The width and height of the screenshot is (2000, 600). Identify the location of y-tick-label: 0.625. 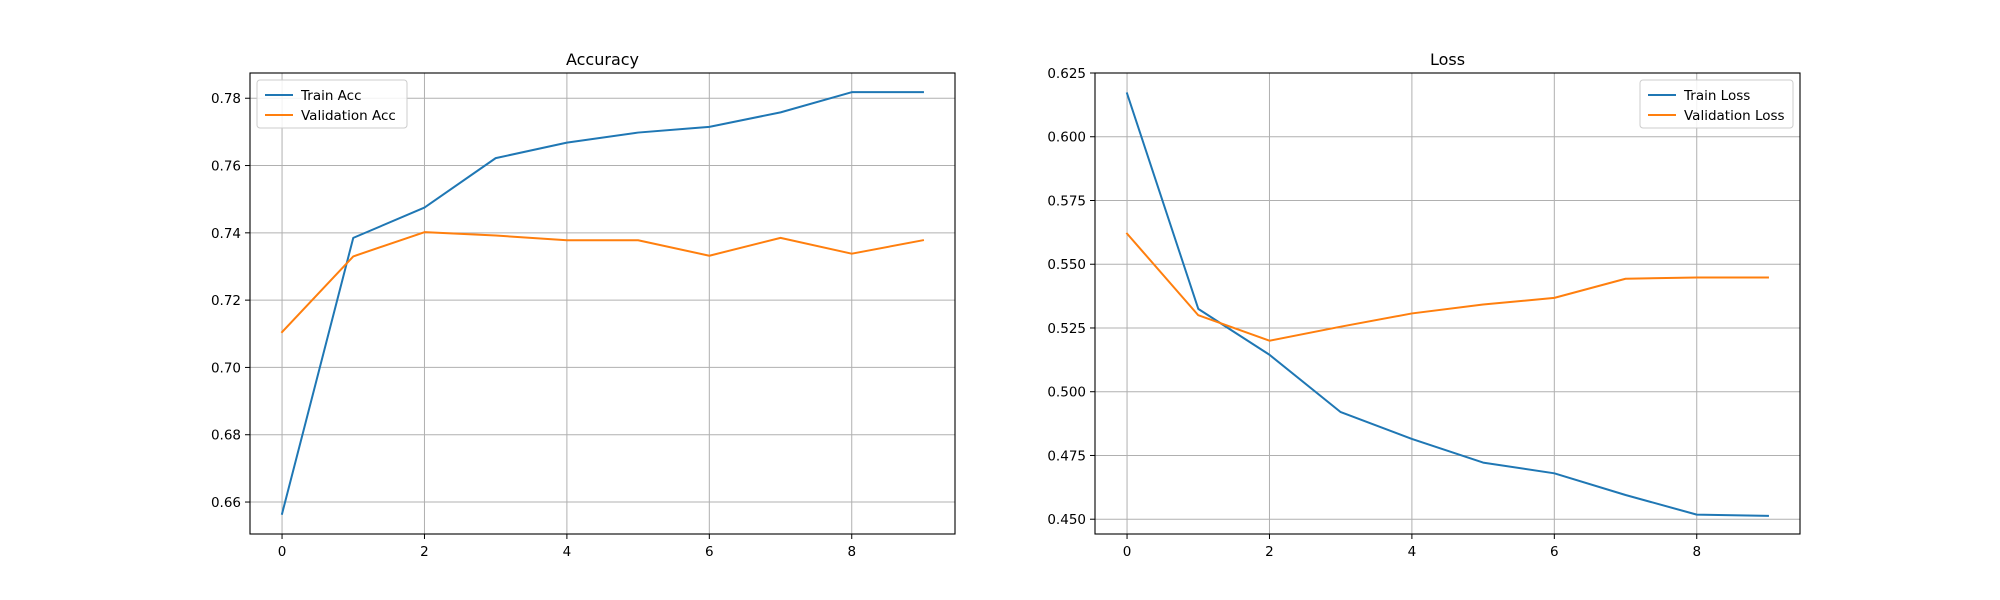
(1066, 74).